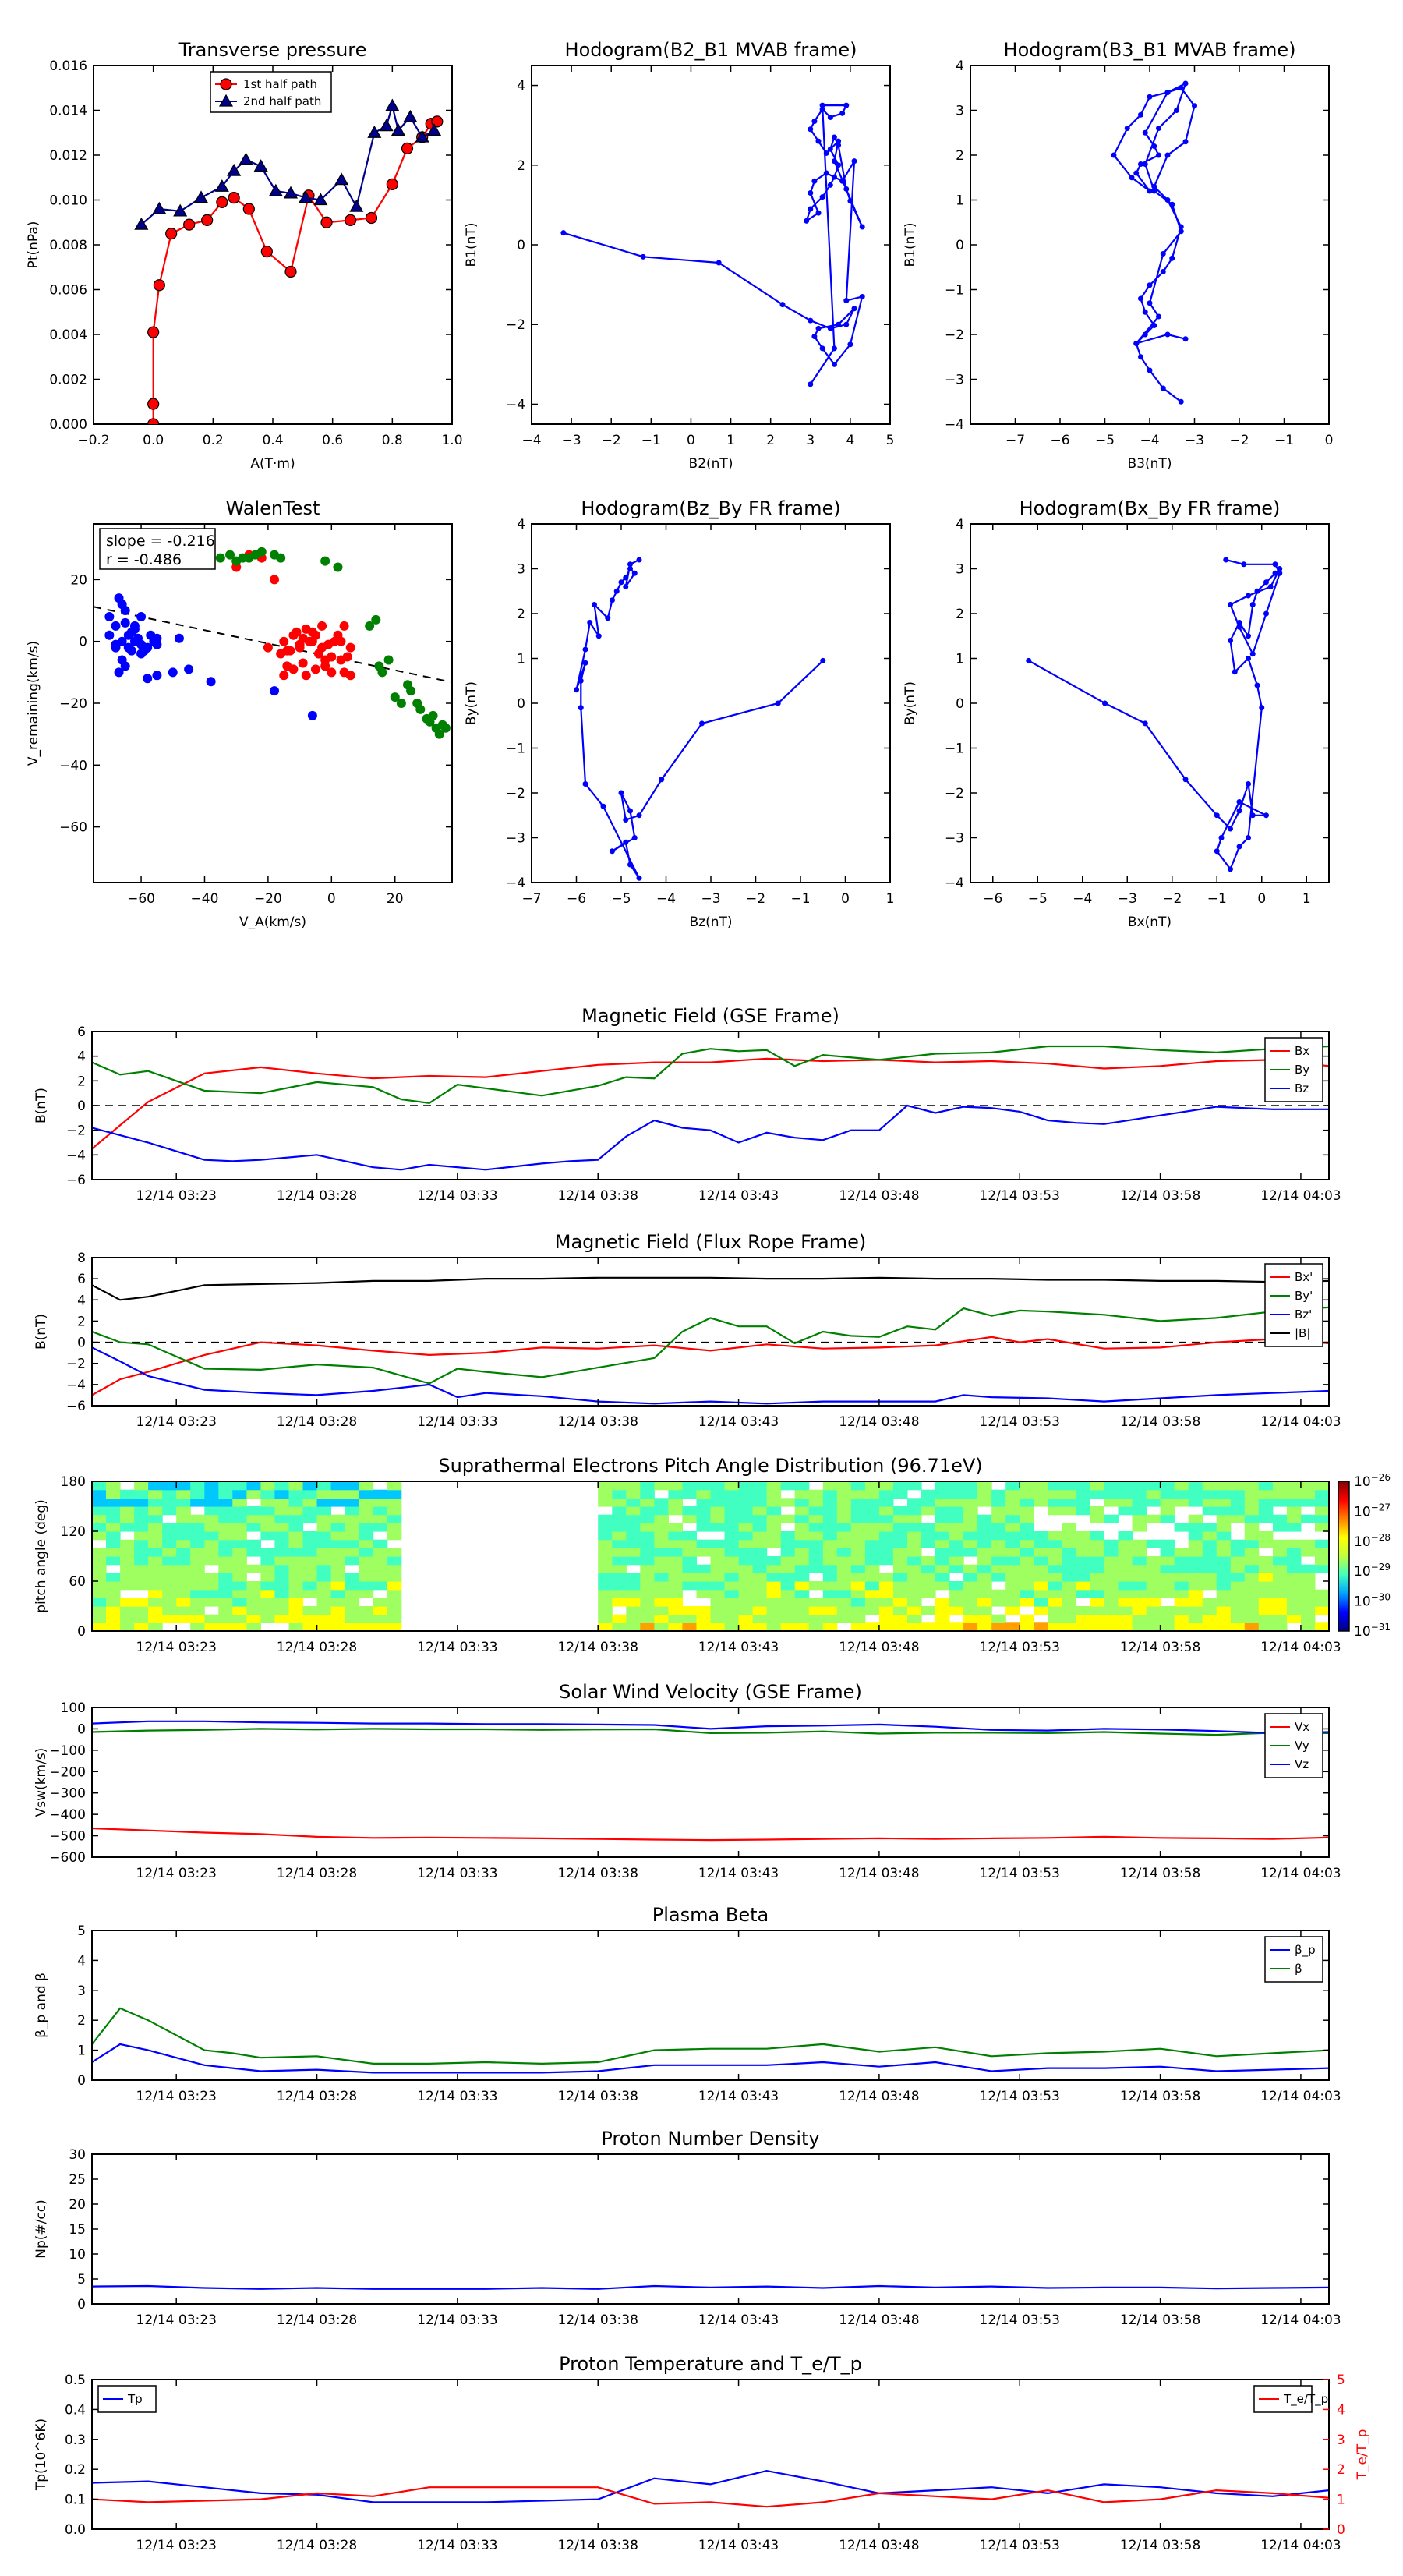  I want to click on x-tick-label: 12/14 03:23, so click(176, 1647).